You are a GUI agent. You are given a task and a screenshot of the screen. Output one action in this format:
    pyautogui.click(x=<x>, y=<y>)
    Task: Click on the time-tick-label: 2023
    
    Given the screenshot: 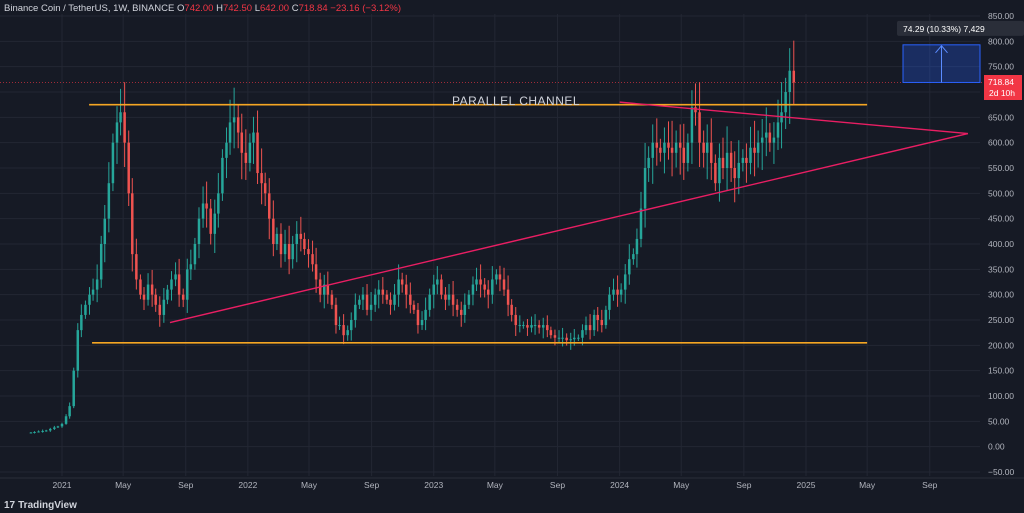 What is the action you would take?
    pyautogui.click(x=433, y=485)
    